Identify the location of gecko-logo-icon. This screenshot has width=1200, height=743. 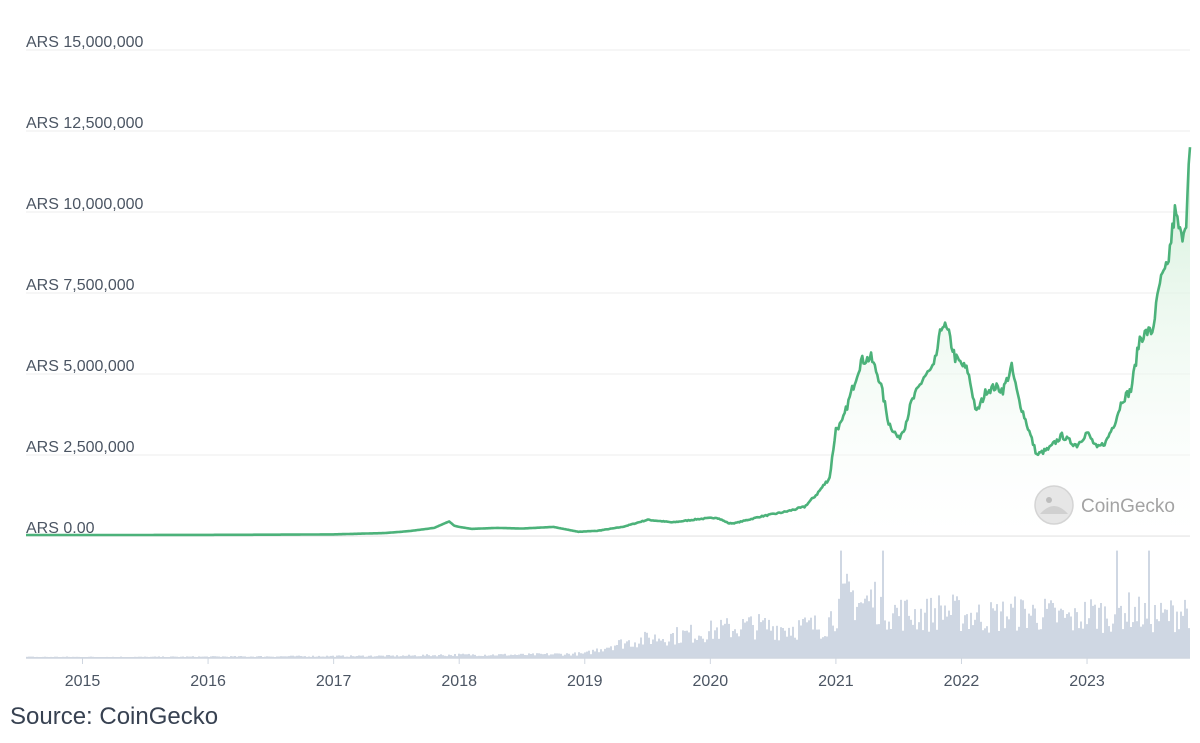
(1054, 505).